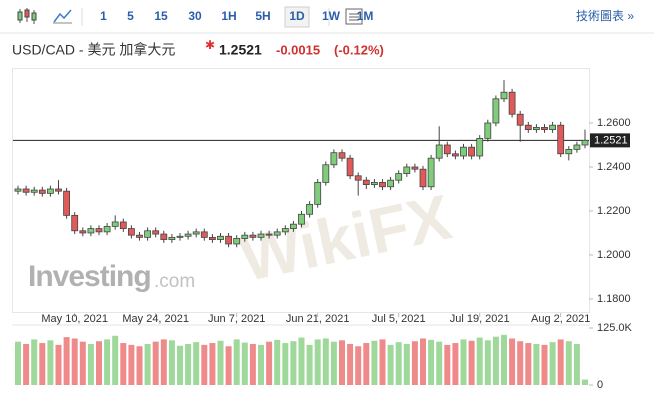  Describe the element at coordinates (605, 16) in the screenshot. I see `chart-link: 技術圖表 »` at that location.